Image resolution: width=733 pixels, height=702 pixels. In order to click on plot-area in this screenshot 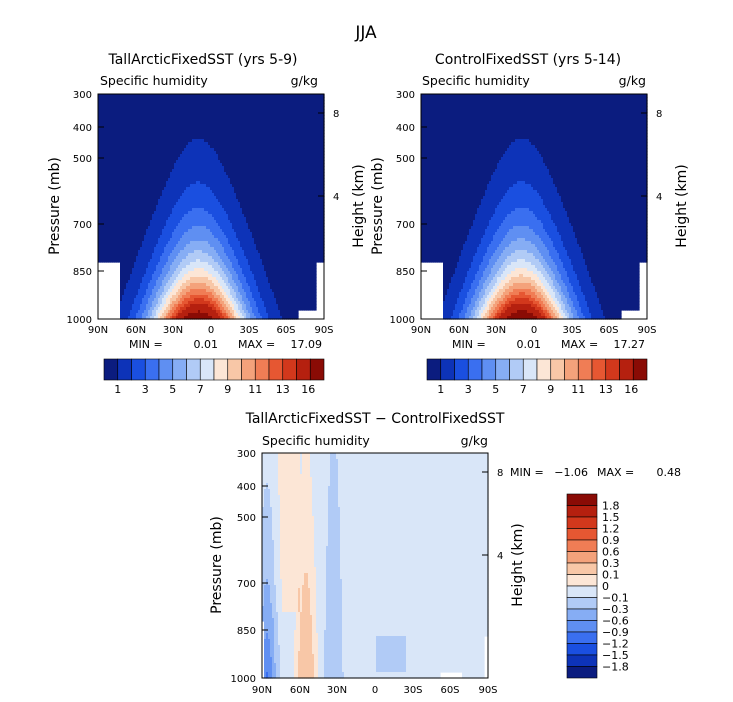, I will do `click(211, 207)`.